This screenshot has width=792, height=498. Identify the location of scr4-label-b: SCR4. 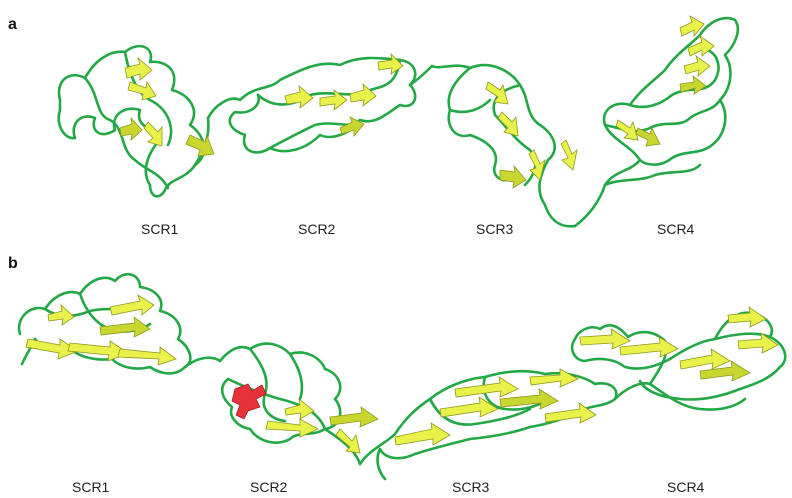
(686, 487).